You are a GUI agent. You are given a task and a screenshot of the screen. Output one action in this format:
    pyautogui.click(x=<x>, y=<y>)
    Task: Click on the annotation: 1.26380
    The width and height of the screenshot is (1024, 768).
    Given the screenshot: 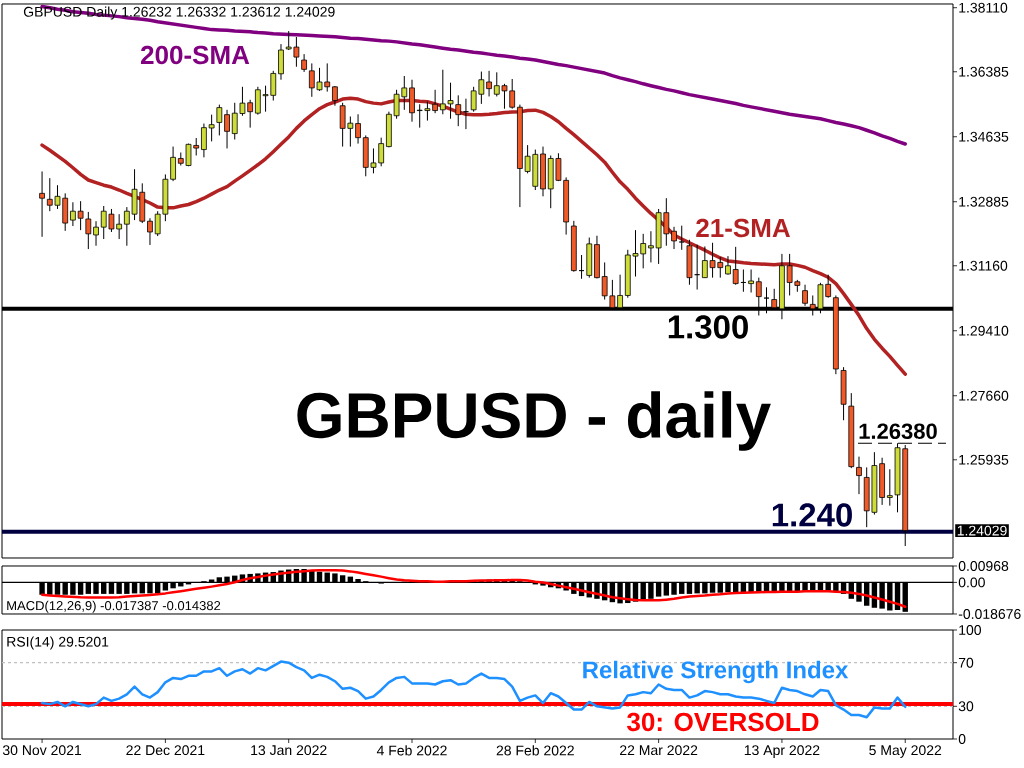 What is the action you would take?
    pyautogui.click(x=898, y=431)
    